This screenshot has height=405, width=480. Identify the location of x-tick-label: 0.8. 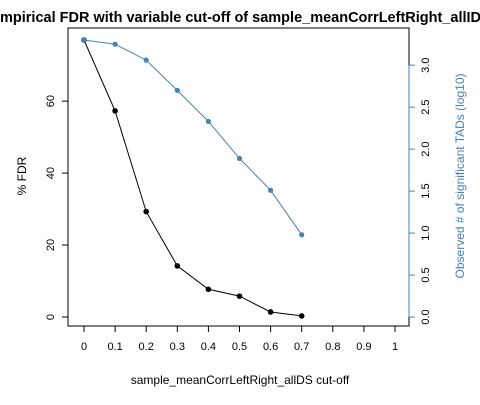
(332, 347).